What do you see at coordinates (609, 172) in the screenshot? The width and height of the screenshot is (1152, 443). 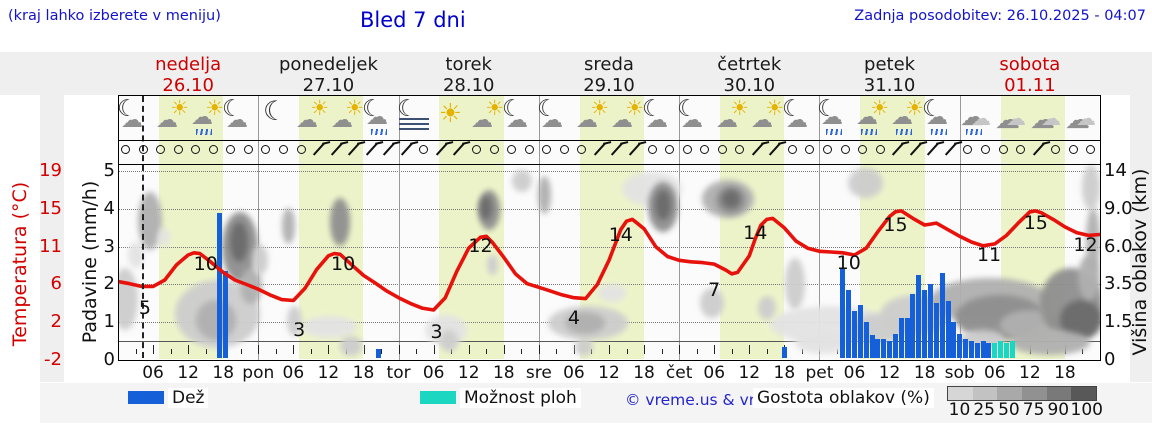 I see `gridline` at bounding box center [609, 172].